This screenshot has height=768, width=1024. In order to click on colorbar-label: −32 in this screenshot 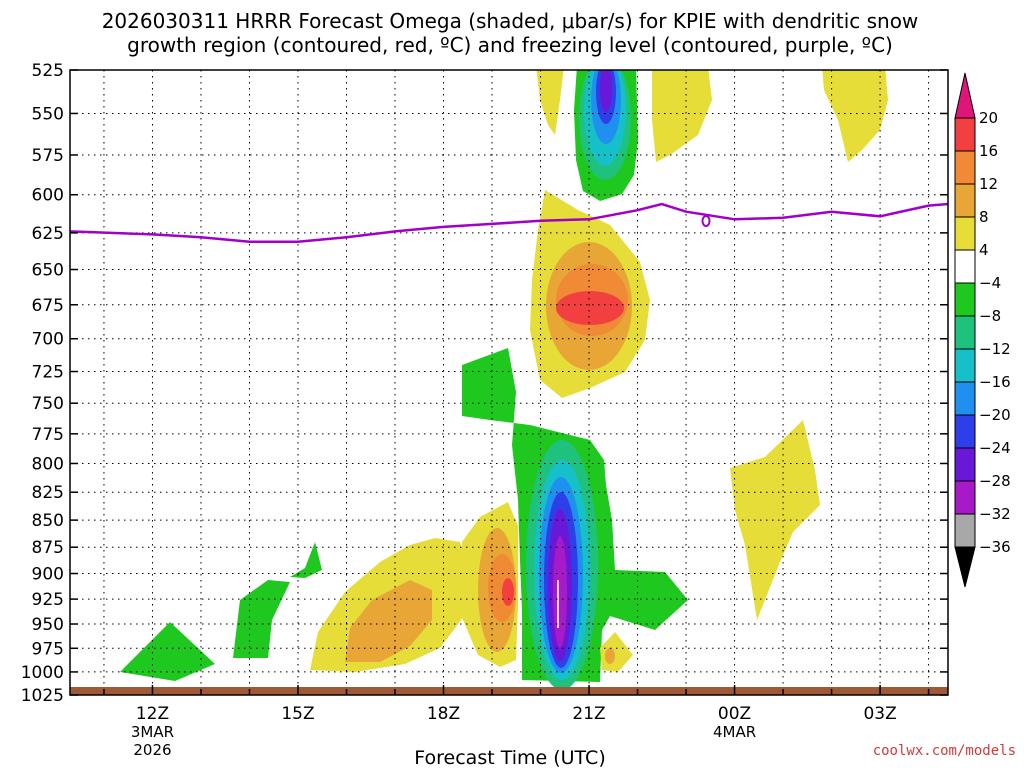, I will do `click(995, 514)`.